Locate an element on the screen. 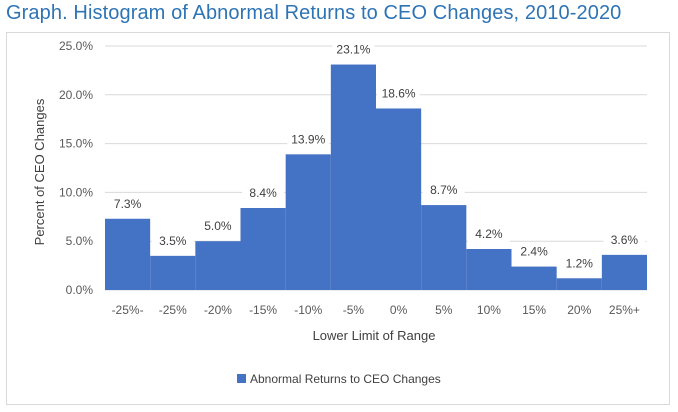 The width and height of the screenshot is (678, 412). data-label: 8.7% is located at coordinates (444, 190).